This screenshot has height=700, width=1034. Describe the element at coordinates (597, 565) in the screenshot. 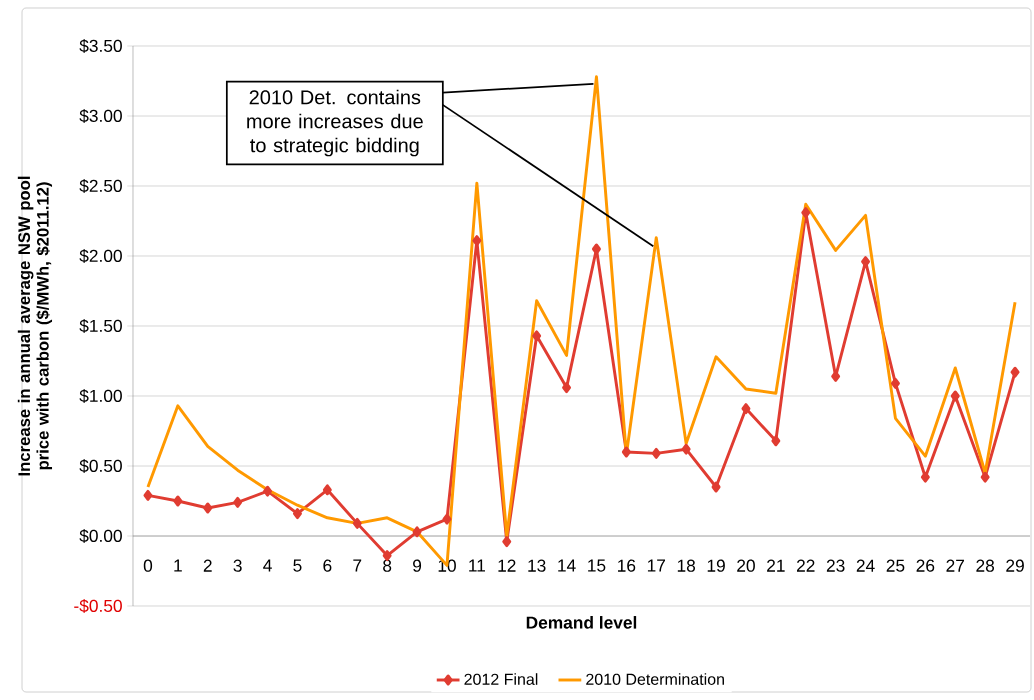

I see `x-tick-label: 15` at that location.